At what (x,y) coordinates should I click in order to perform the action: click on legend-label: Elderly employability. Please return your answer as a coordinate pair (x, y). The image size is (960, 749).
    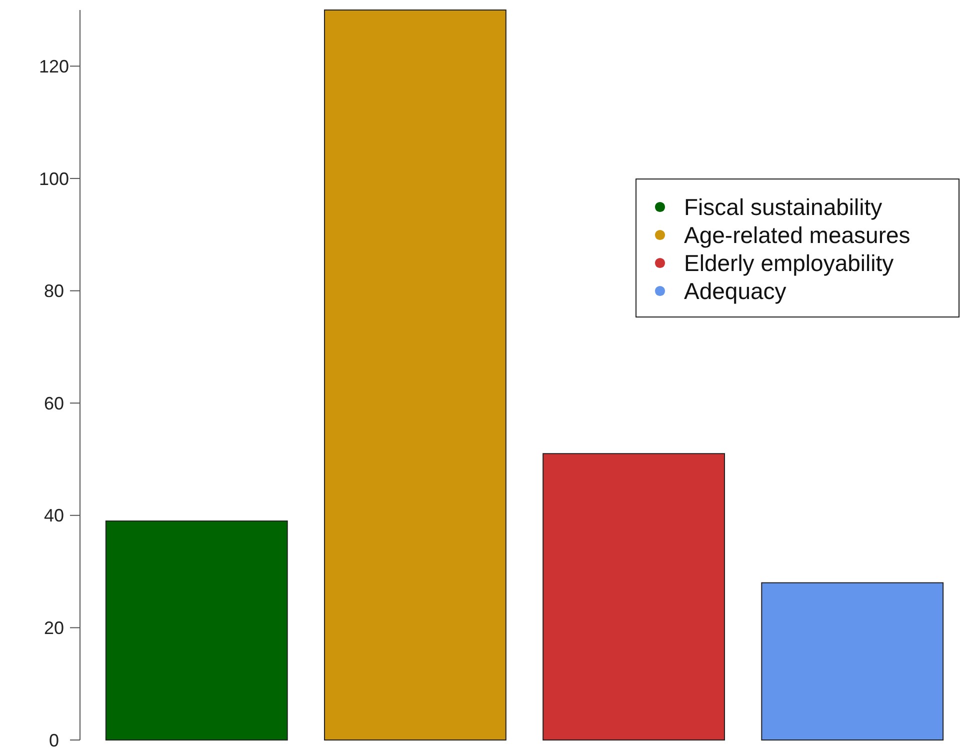
    Looking at the image, I should click on (789, 263).